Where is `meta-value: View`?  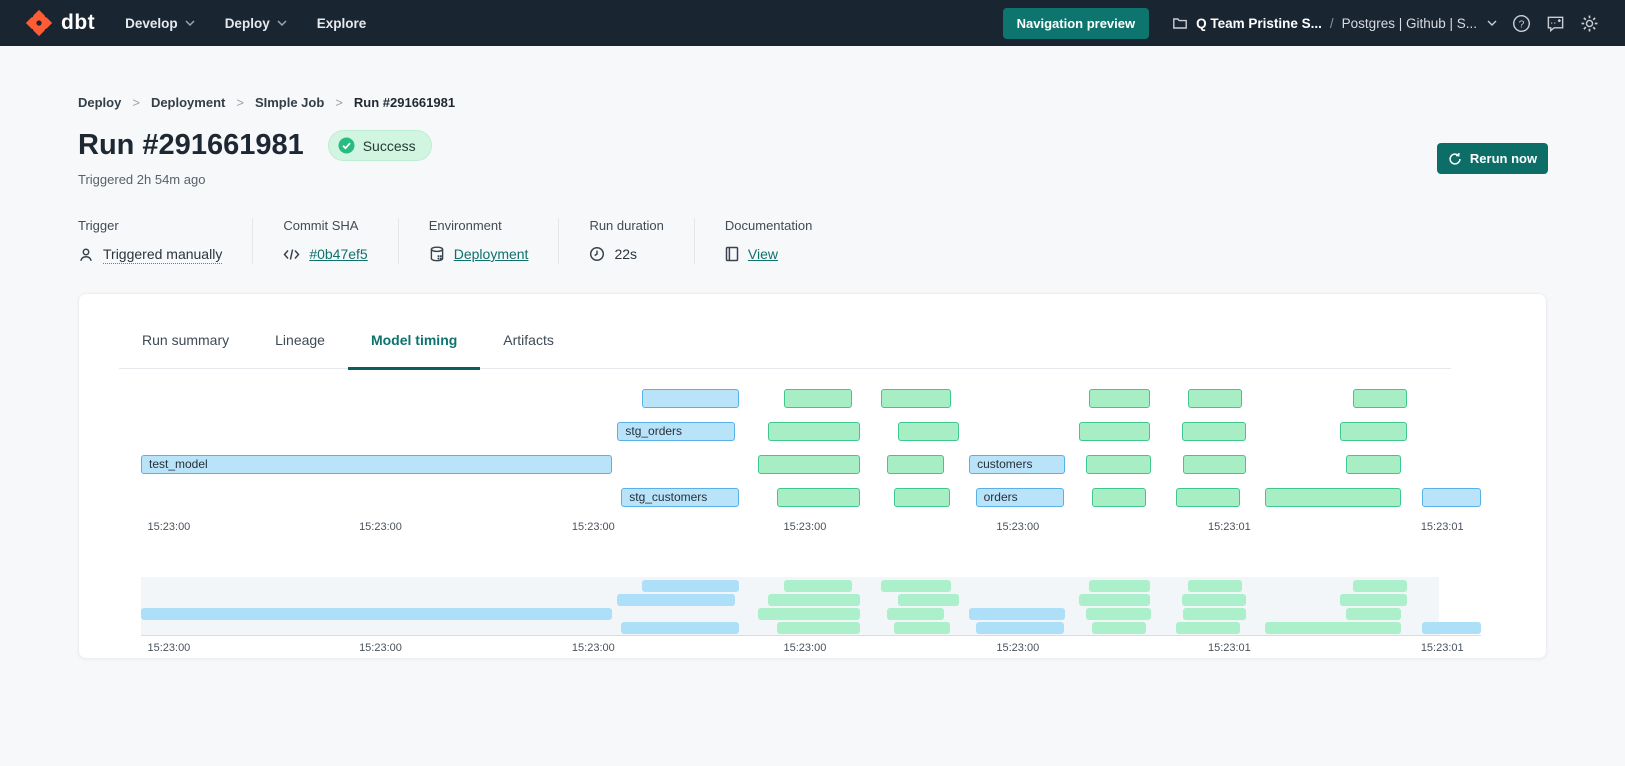
meta-value: View is located at coordinates (762, 254).